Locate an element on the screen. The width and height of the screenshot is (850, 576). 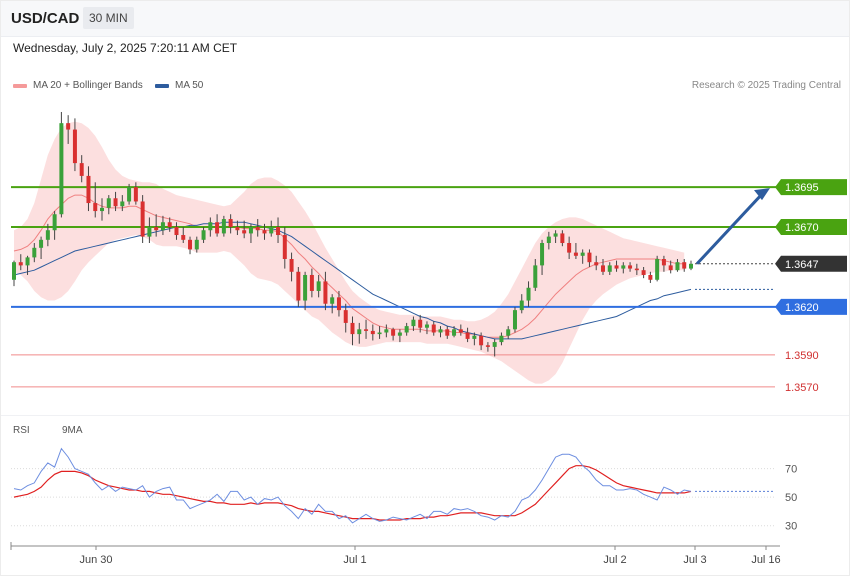
legend-rsi: RSI is located at coordinates (21, 430).